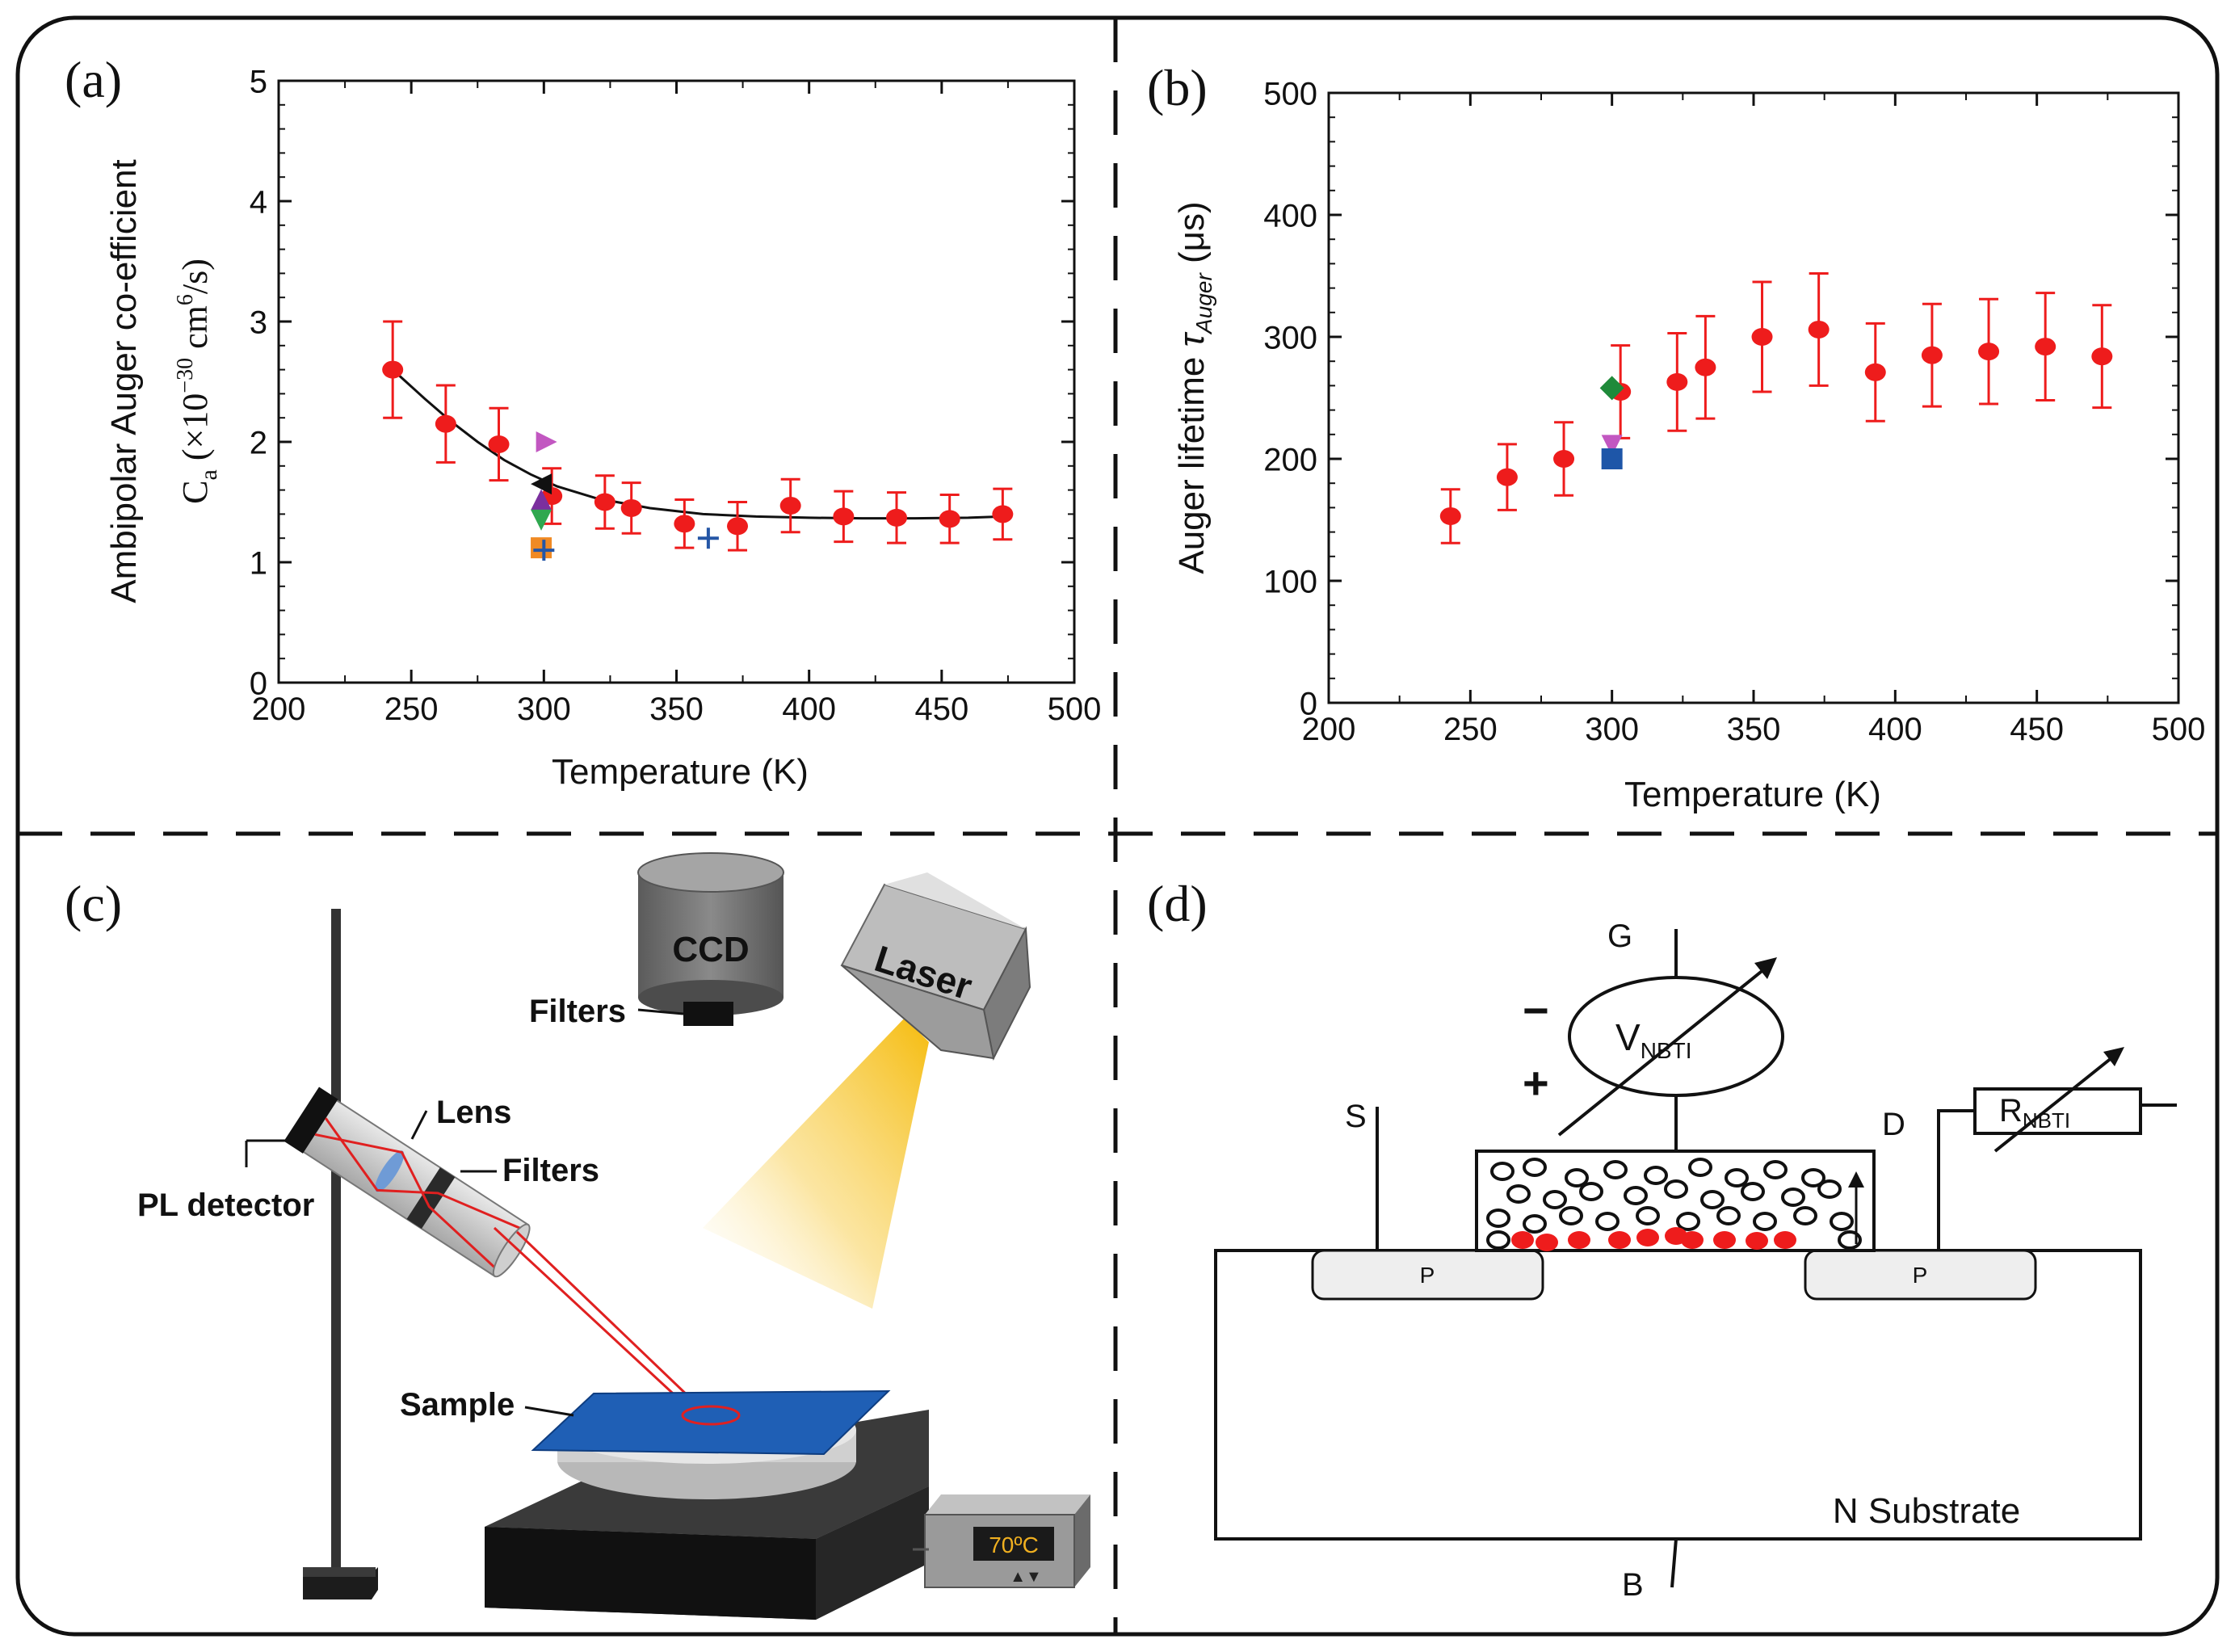  Describe the element at coordinates (1290, 215) in the screenshot. I see `y-tick-label: 400` at that location.